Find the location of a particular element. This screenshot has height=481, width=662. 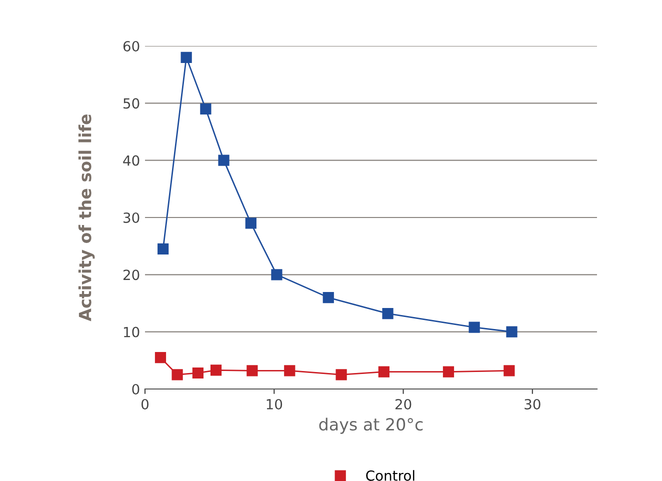

x-tick-label: 10 is located at coordinates (274, 404).